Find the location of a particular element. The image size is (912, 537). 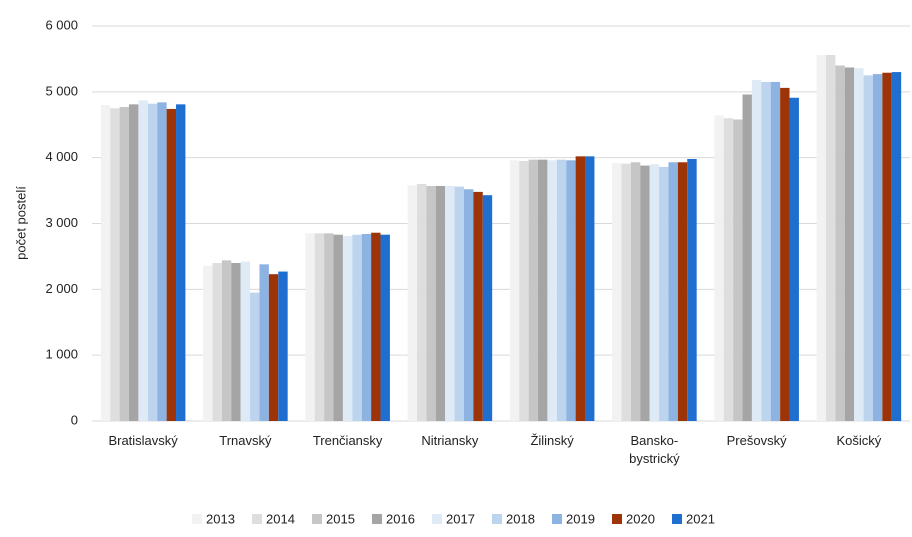

y-tick-label: 6 000 is located at coordinates (61, 24).